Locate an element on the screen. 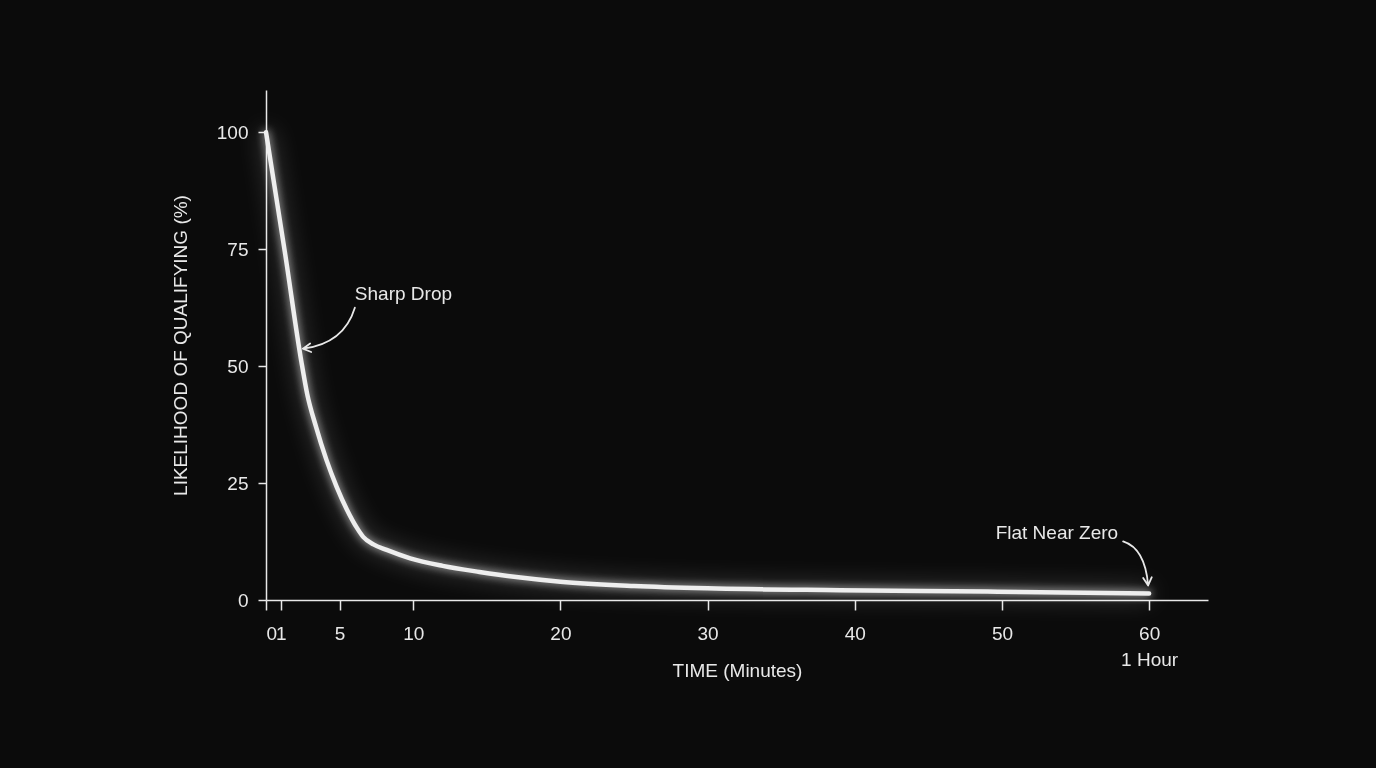 The image size is (1376, 768). x-axis-title: TIME (Minutes) is located at coordinates (737, 670).